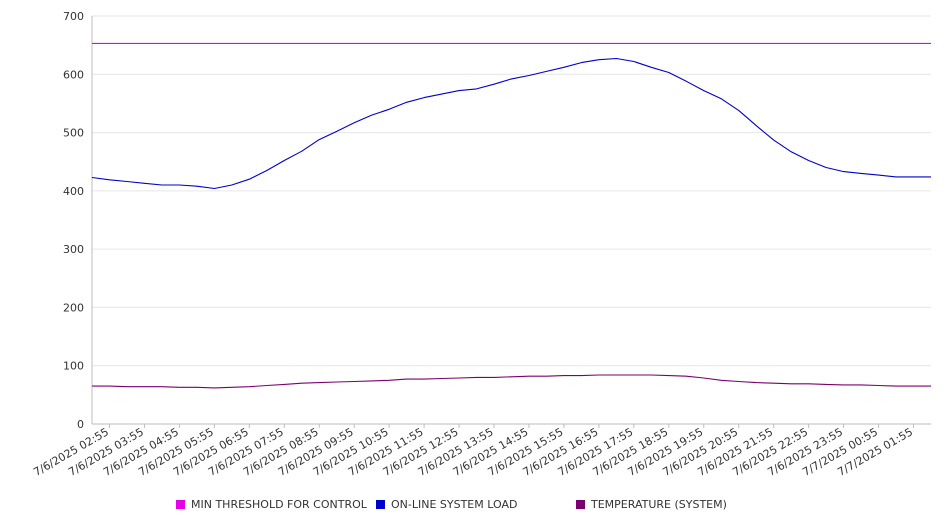 This screenshot has width=946, height=526. I want to click on legend-item-system-load: ON-LINE SYSTEM LOAD, so click(446, 504).